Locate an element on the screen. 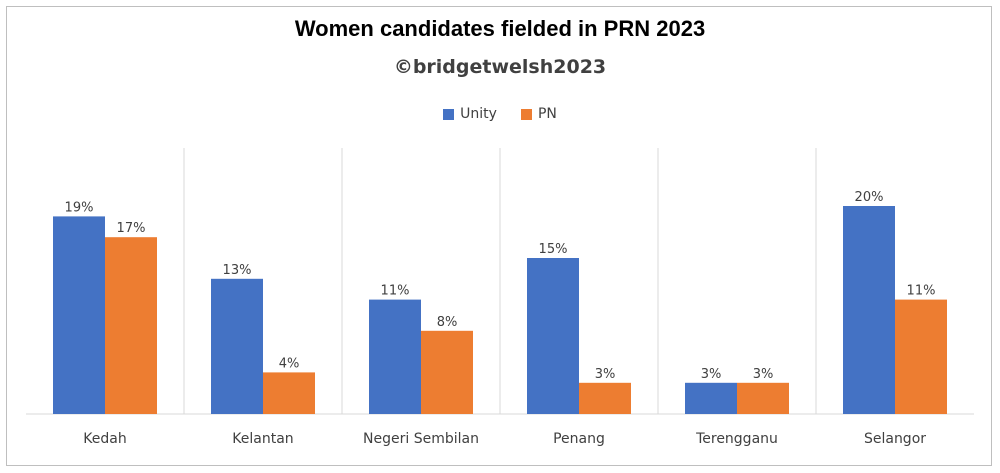  data-label-unity: 19% is located at coordinates (79, 207).